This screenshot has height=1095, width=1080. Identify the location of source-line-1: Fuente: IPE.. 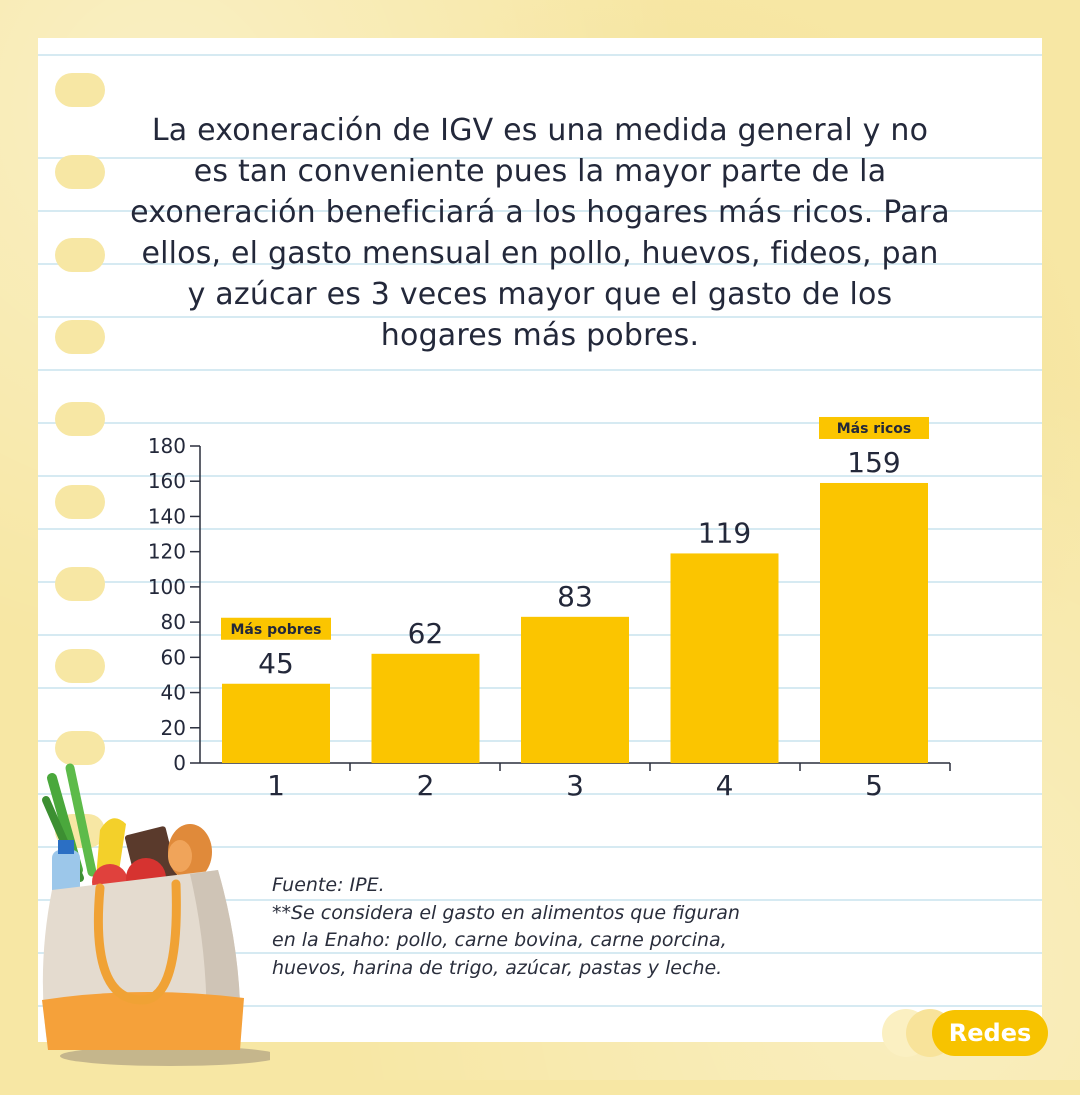
(328, 885).